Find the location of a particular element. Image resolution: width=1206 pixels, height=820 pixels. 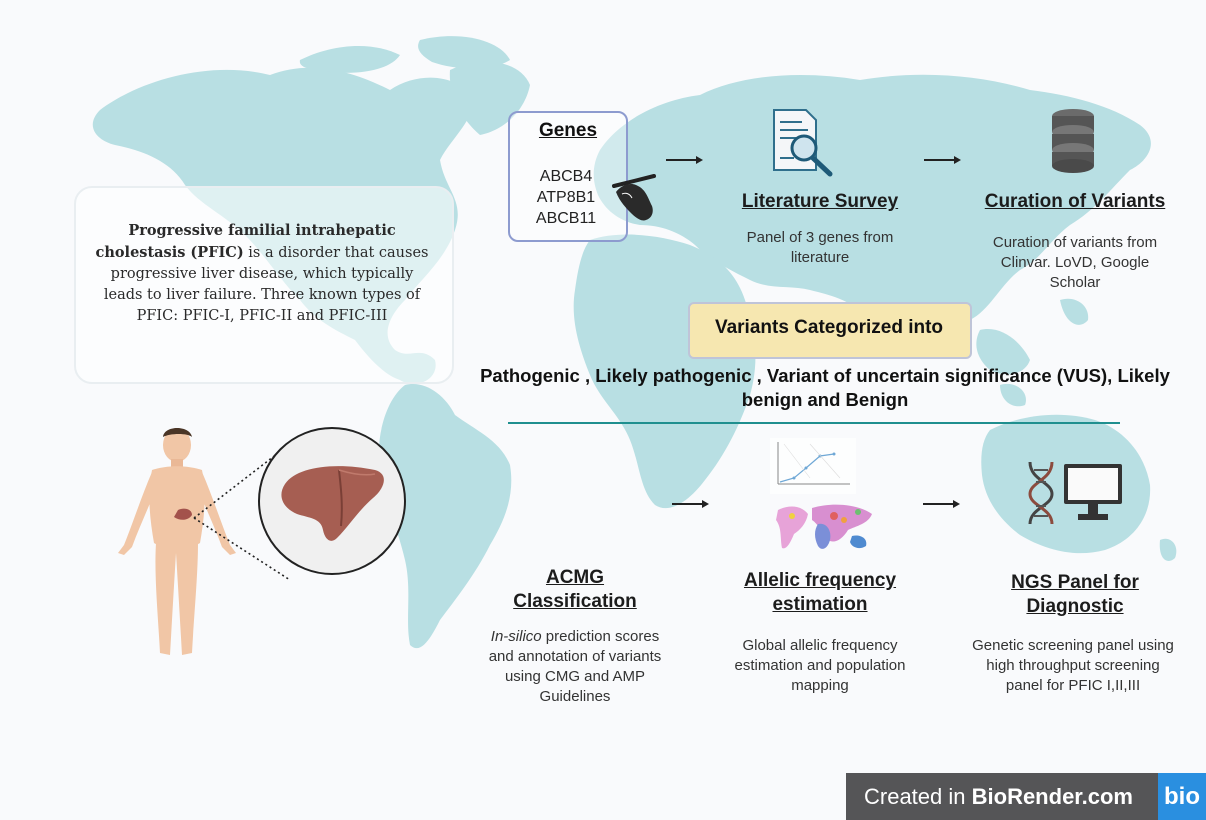

ngs-panel-title: NGS Panel for Diagnostic is located at coordinates (1075, 594).